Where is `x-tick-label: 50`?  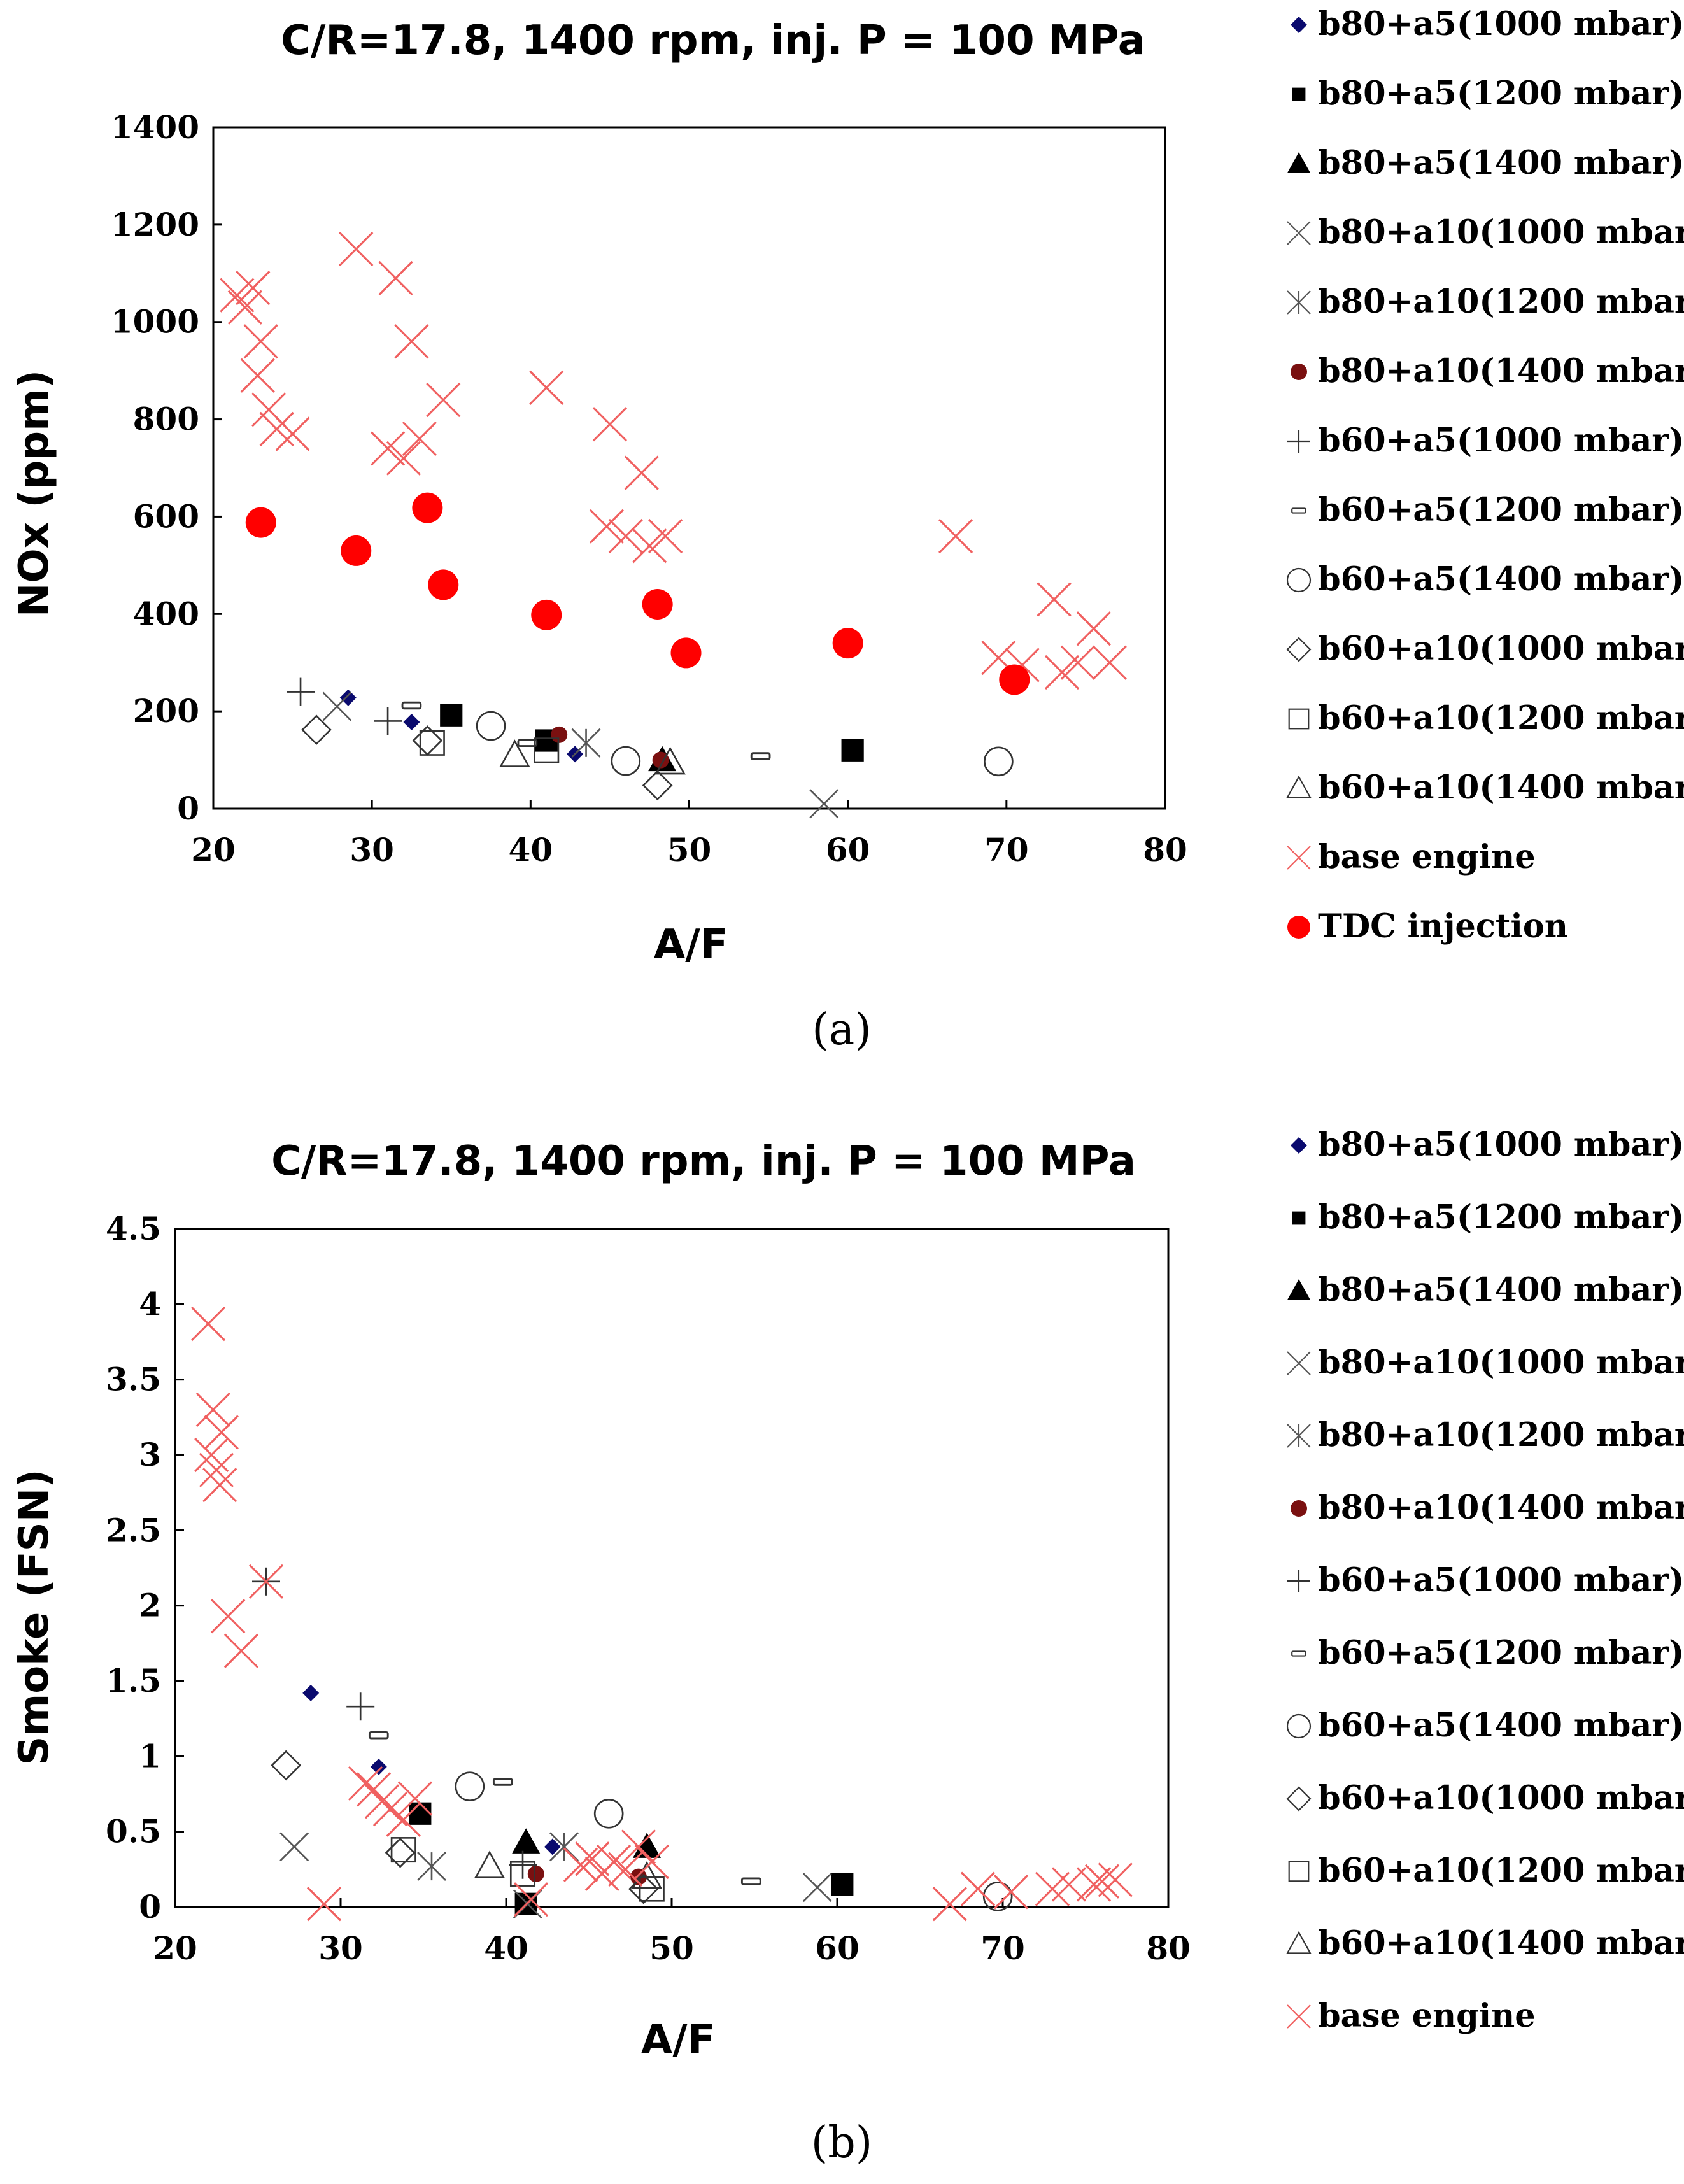 x-tick-label: 50 is located at coordinates (689, 850).